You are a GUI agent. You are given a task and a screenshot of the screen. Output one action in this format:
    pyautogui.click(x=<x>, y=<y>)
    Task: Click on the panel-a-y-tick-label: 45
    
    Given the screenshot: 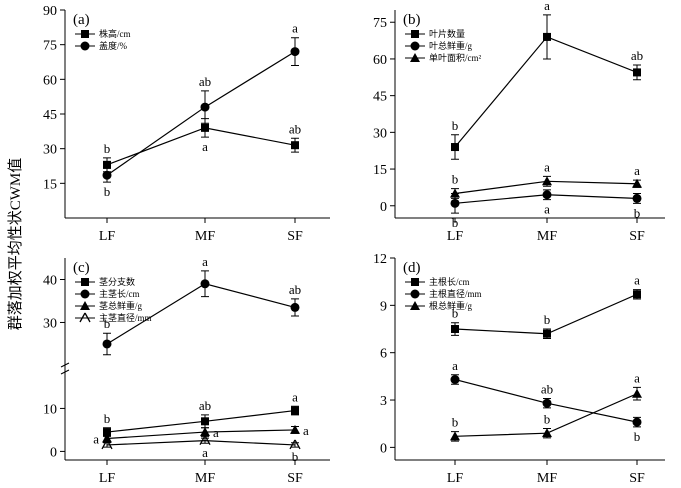 What is the action you would take?
    pyautogui.click(x=50, y=115)
    